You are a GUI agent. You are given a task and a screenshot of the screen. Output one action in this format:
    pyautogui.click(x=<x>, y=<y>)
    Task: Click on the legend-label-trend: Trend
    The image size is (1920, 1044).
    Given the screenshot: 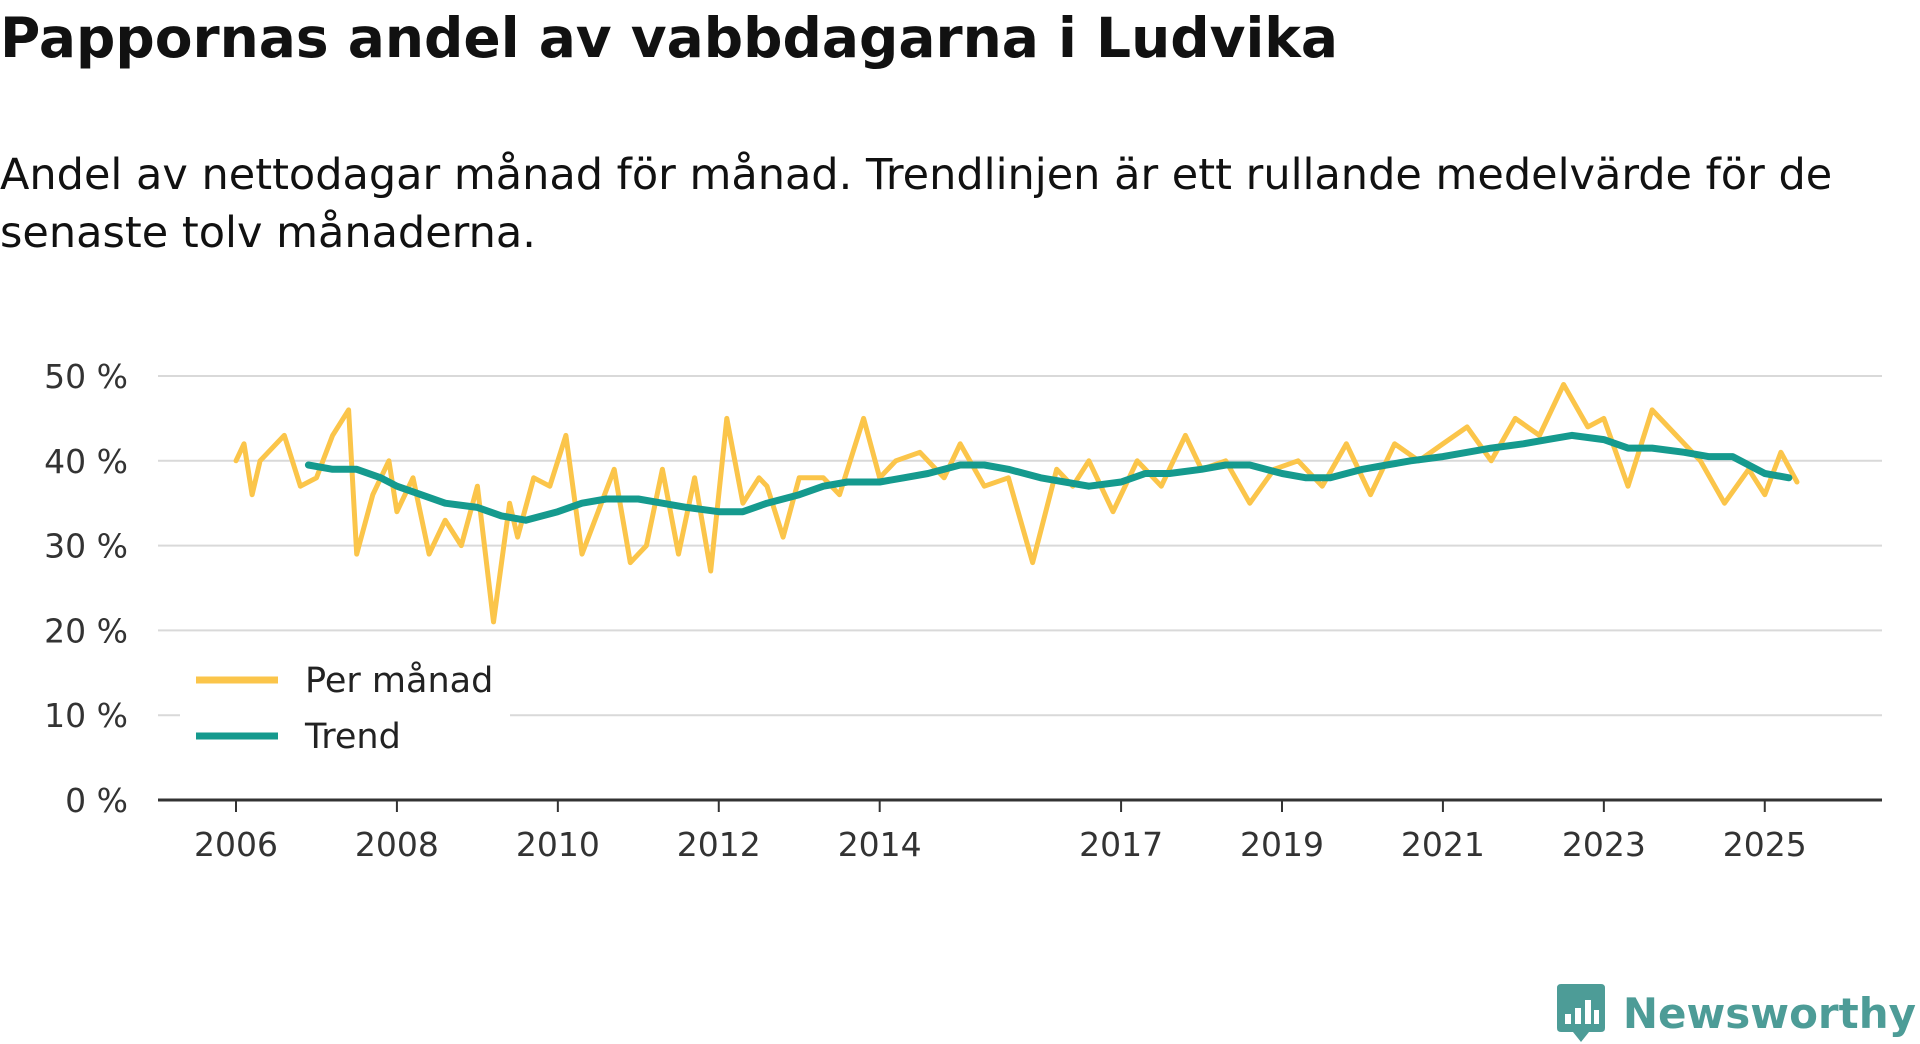 What is the action you would take?
    pyautogui.click(x=352, y=737)
    